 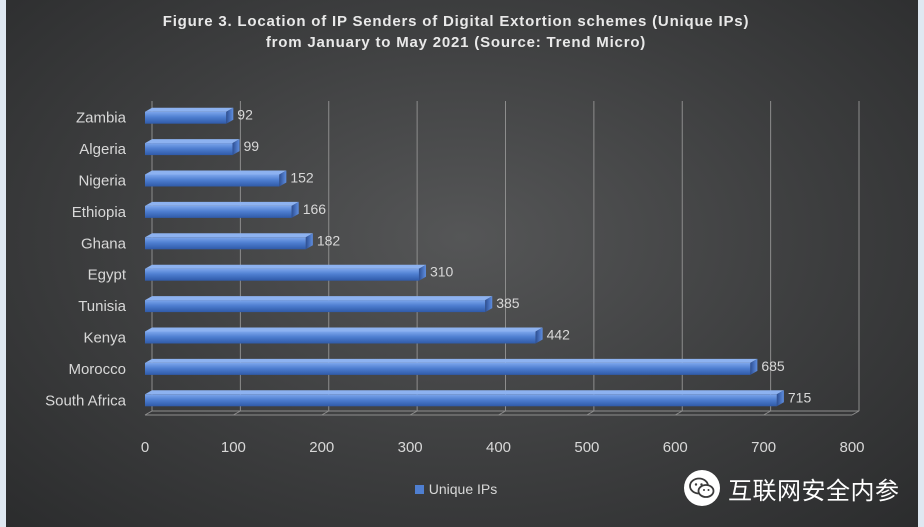 I want to click on data-label: 99, so click(x=251, y=146).